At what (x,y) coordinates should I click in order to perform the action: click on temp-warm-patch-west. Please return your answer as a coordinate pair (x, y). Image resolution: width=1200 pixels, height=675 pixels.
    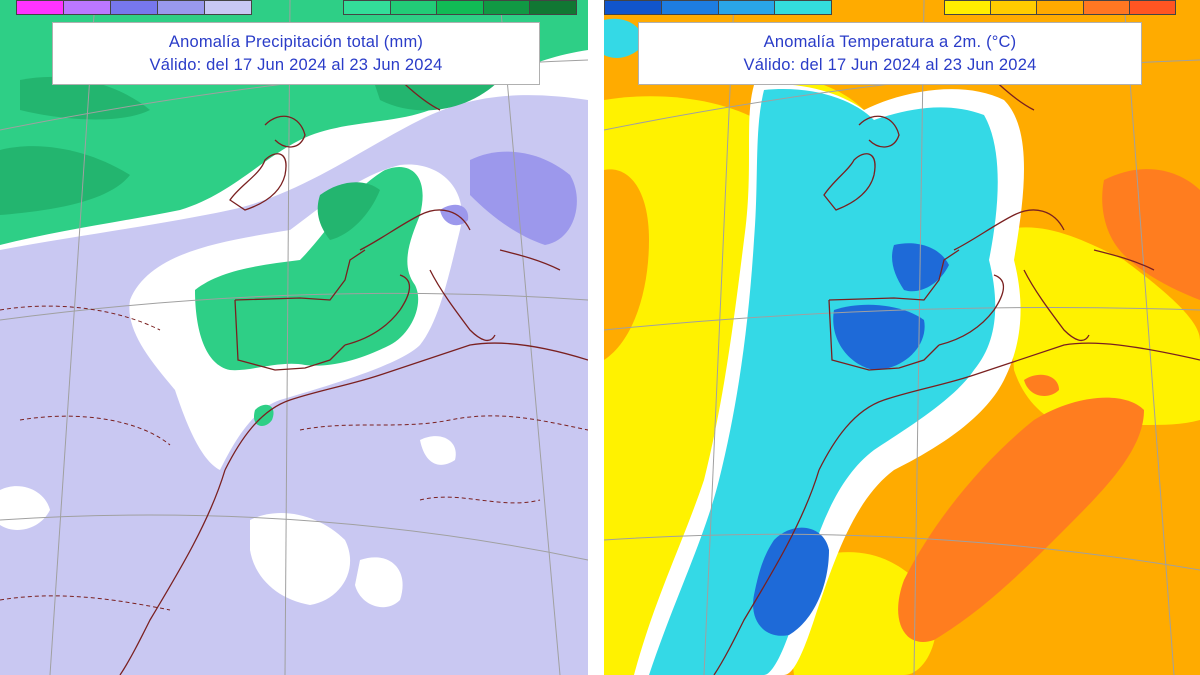
    Looking at the image, I should click on (626, 264).